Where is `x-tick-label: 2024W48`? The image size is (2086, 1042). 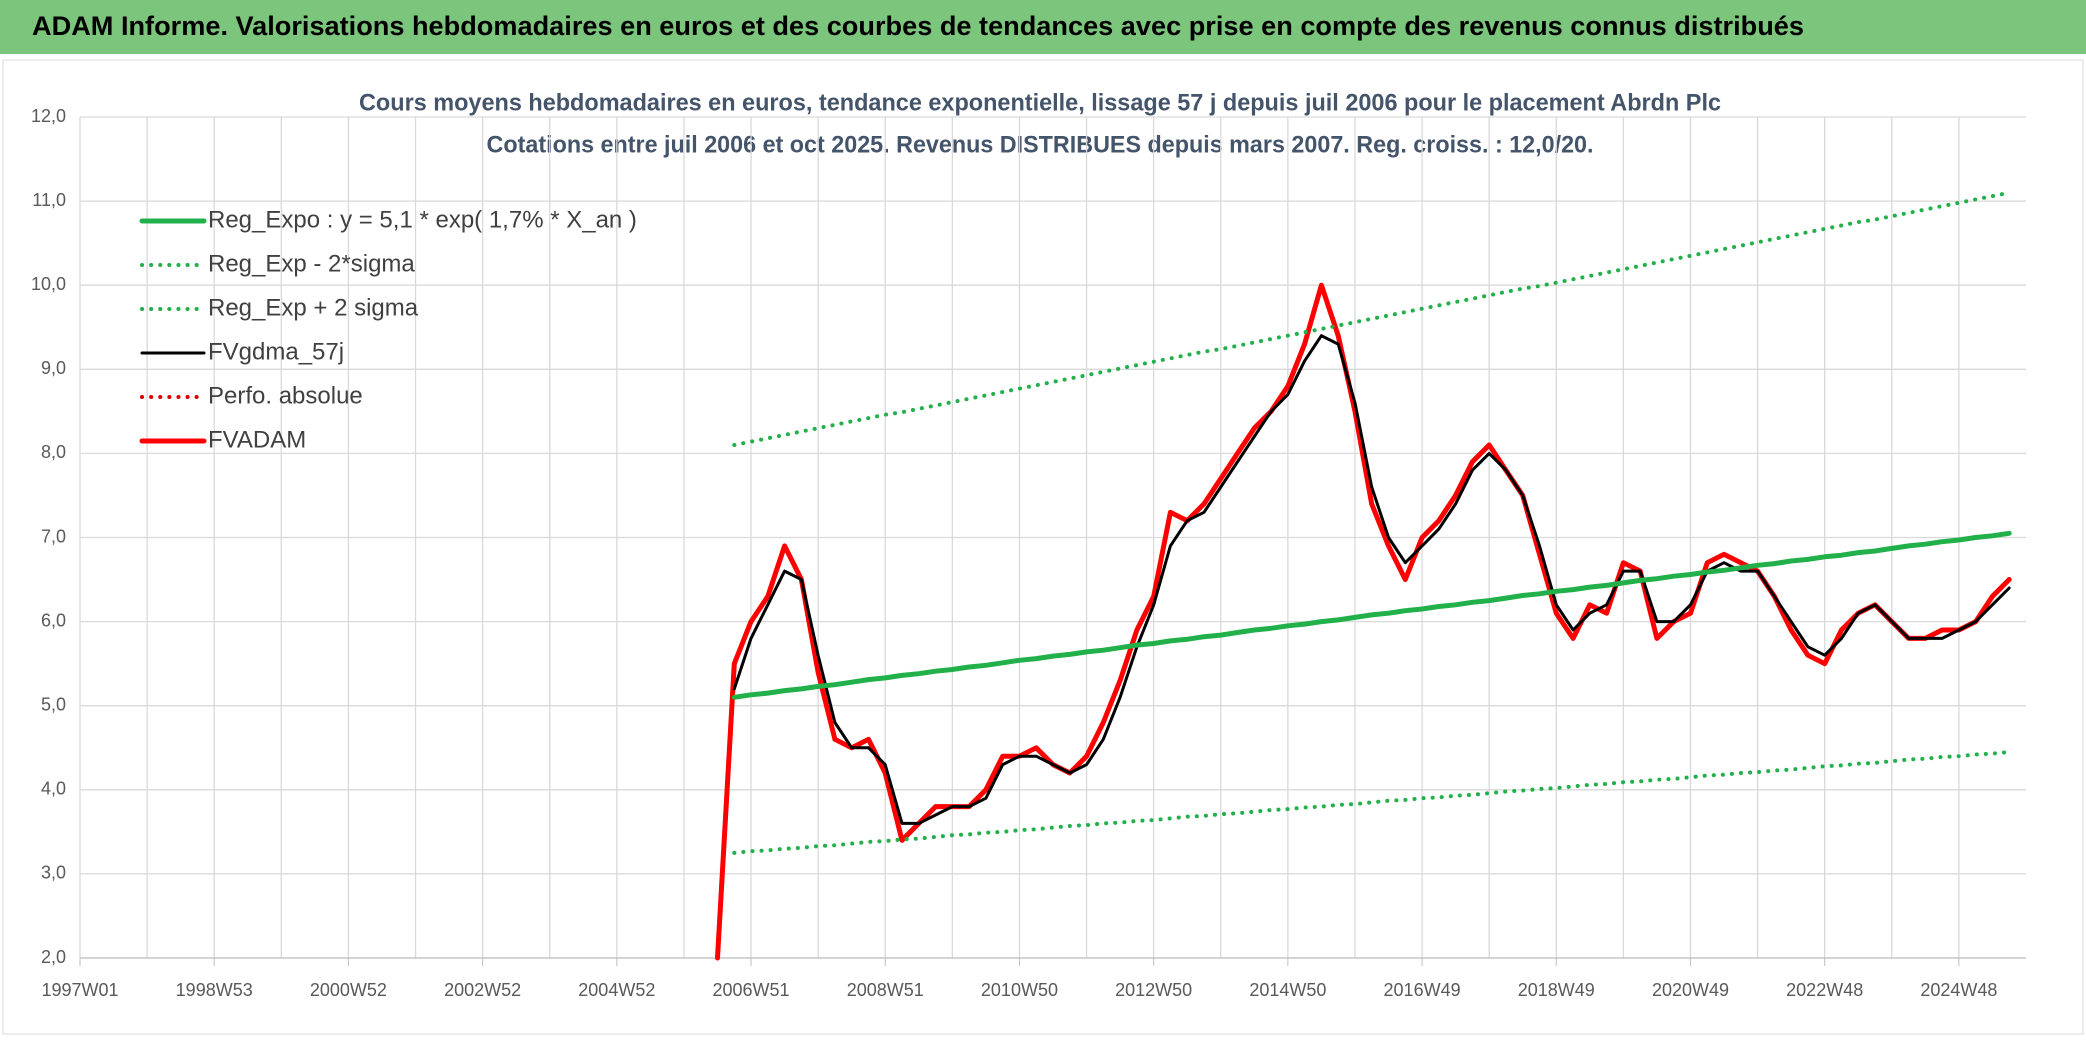 x-tick-label: 2024W48 is located at coordinates (1958, 990).